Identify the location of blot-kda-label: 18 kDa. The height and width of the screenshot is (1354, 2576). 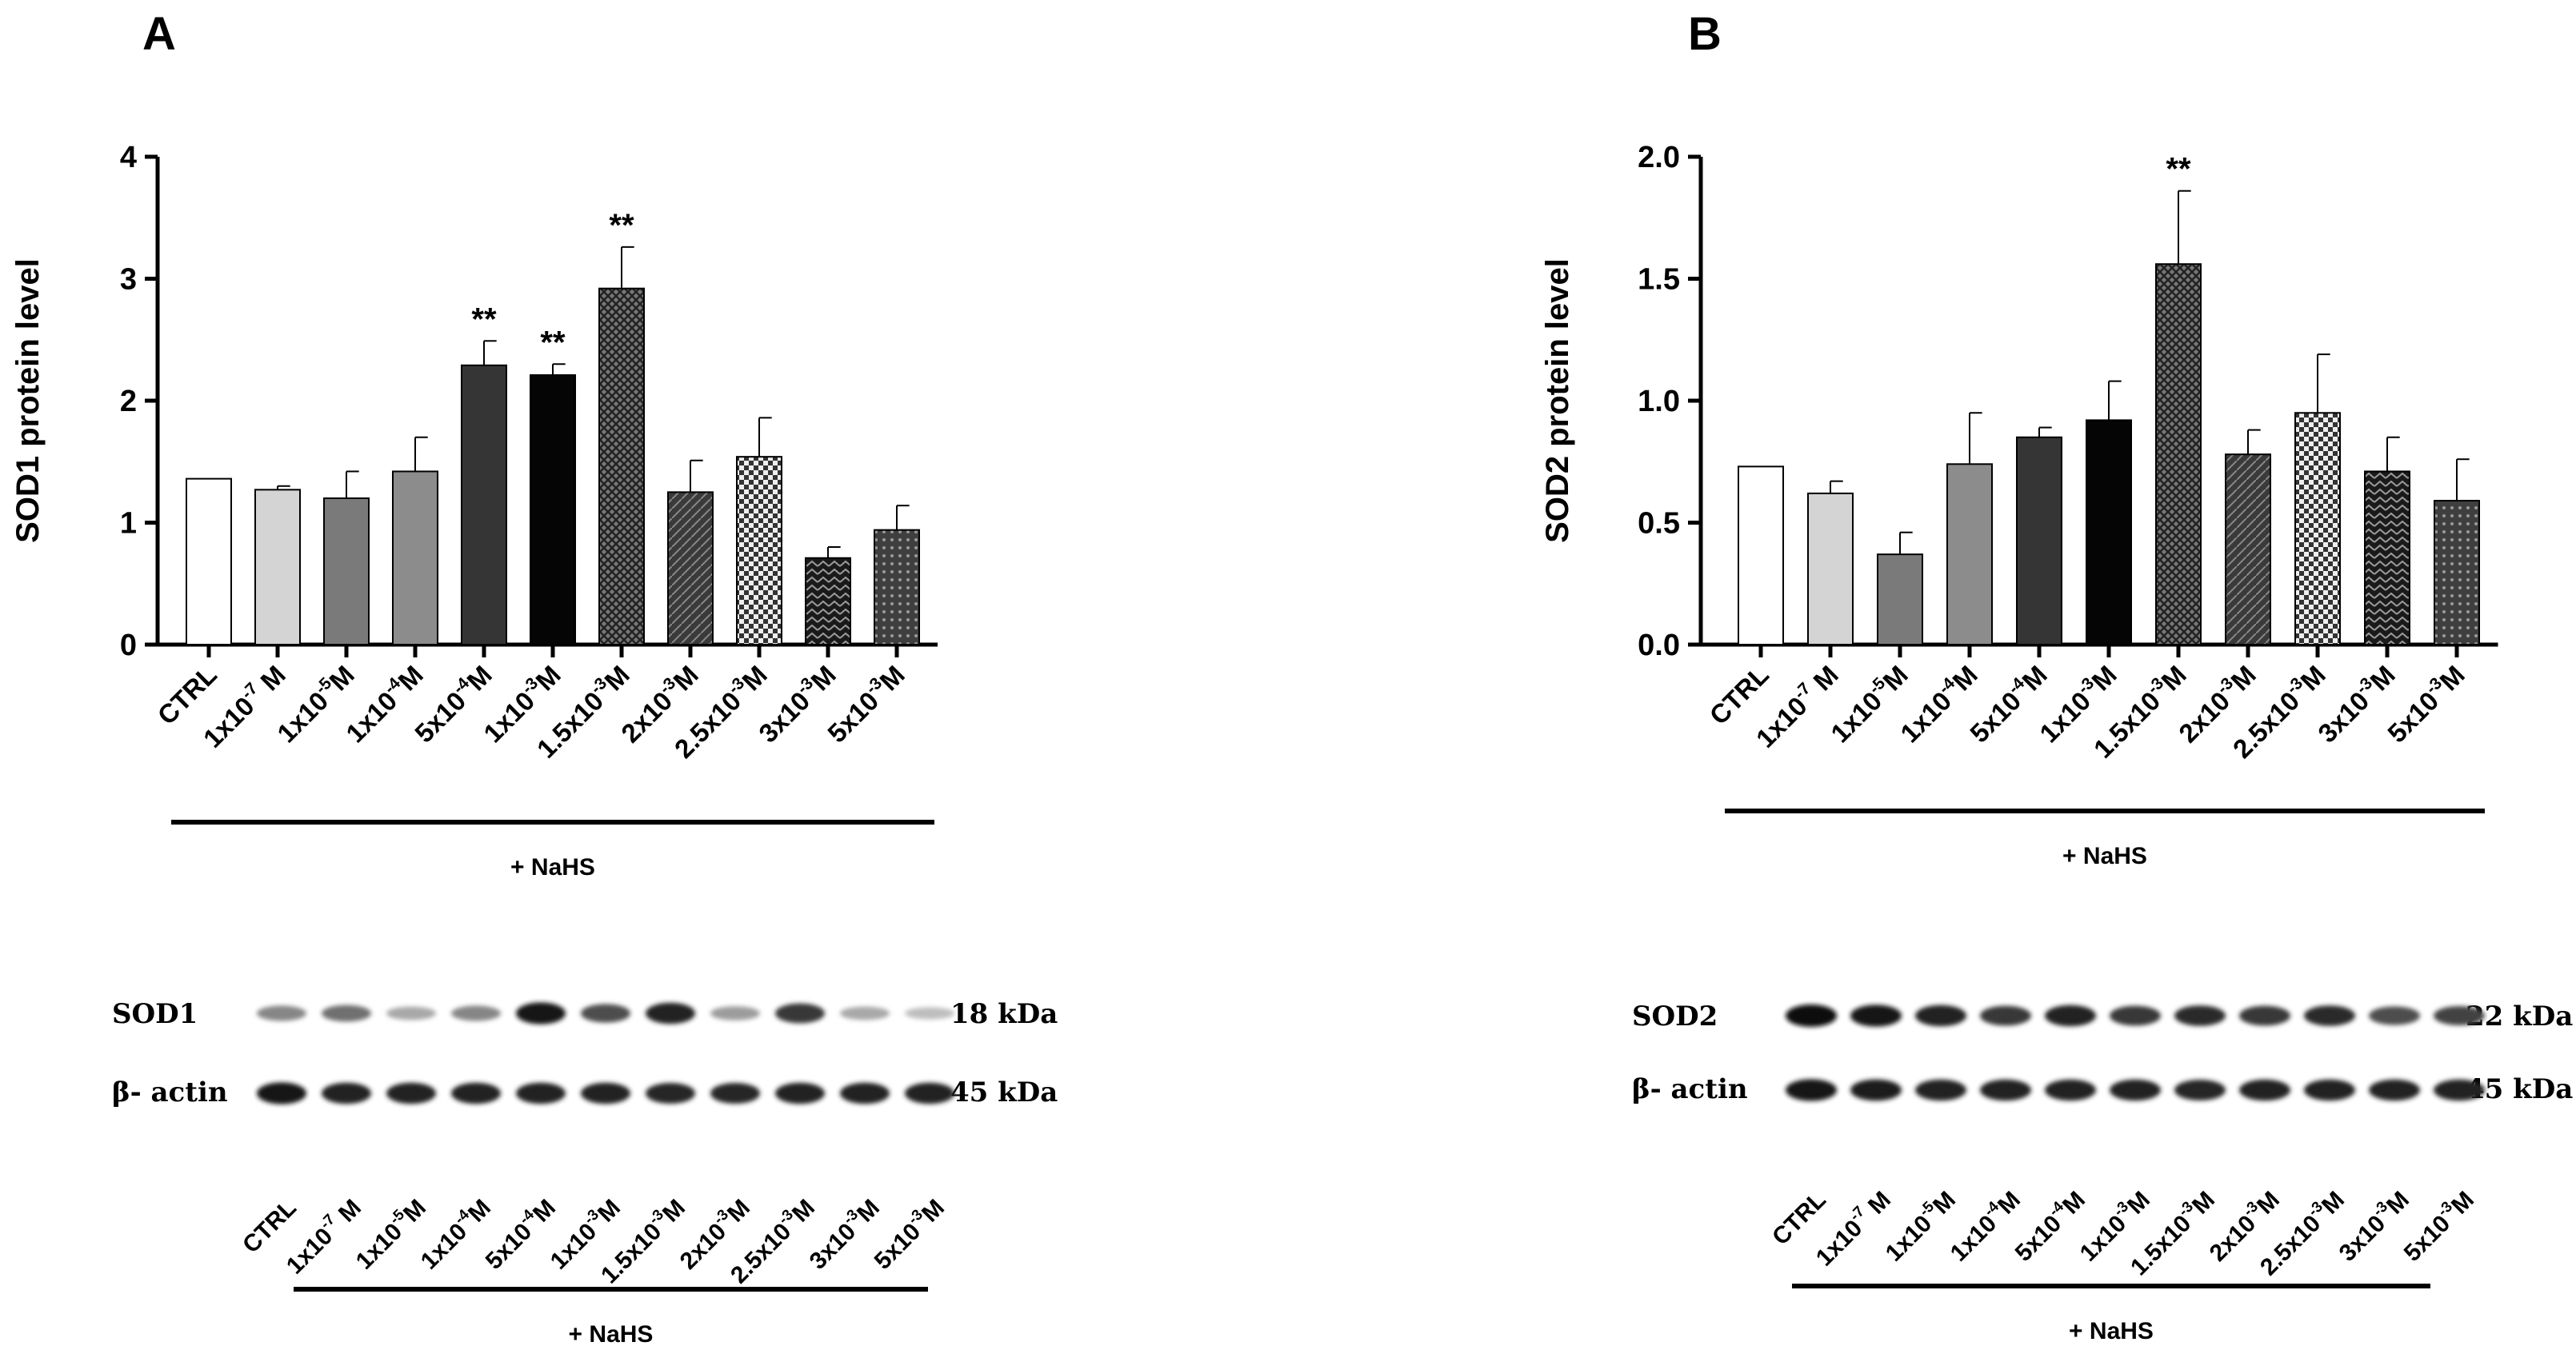
(1004, 1014).